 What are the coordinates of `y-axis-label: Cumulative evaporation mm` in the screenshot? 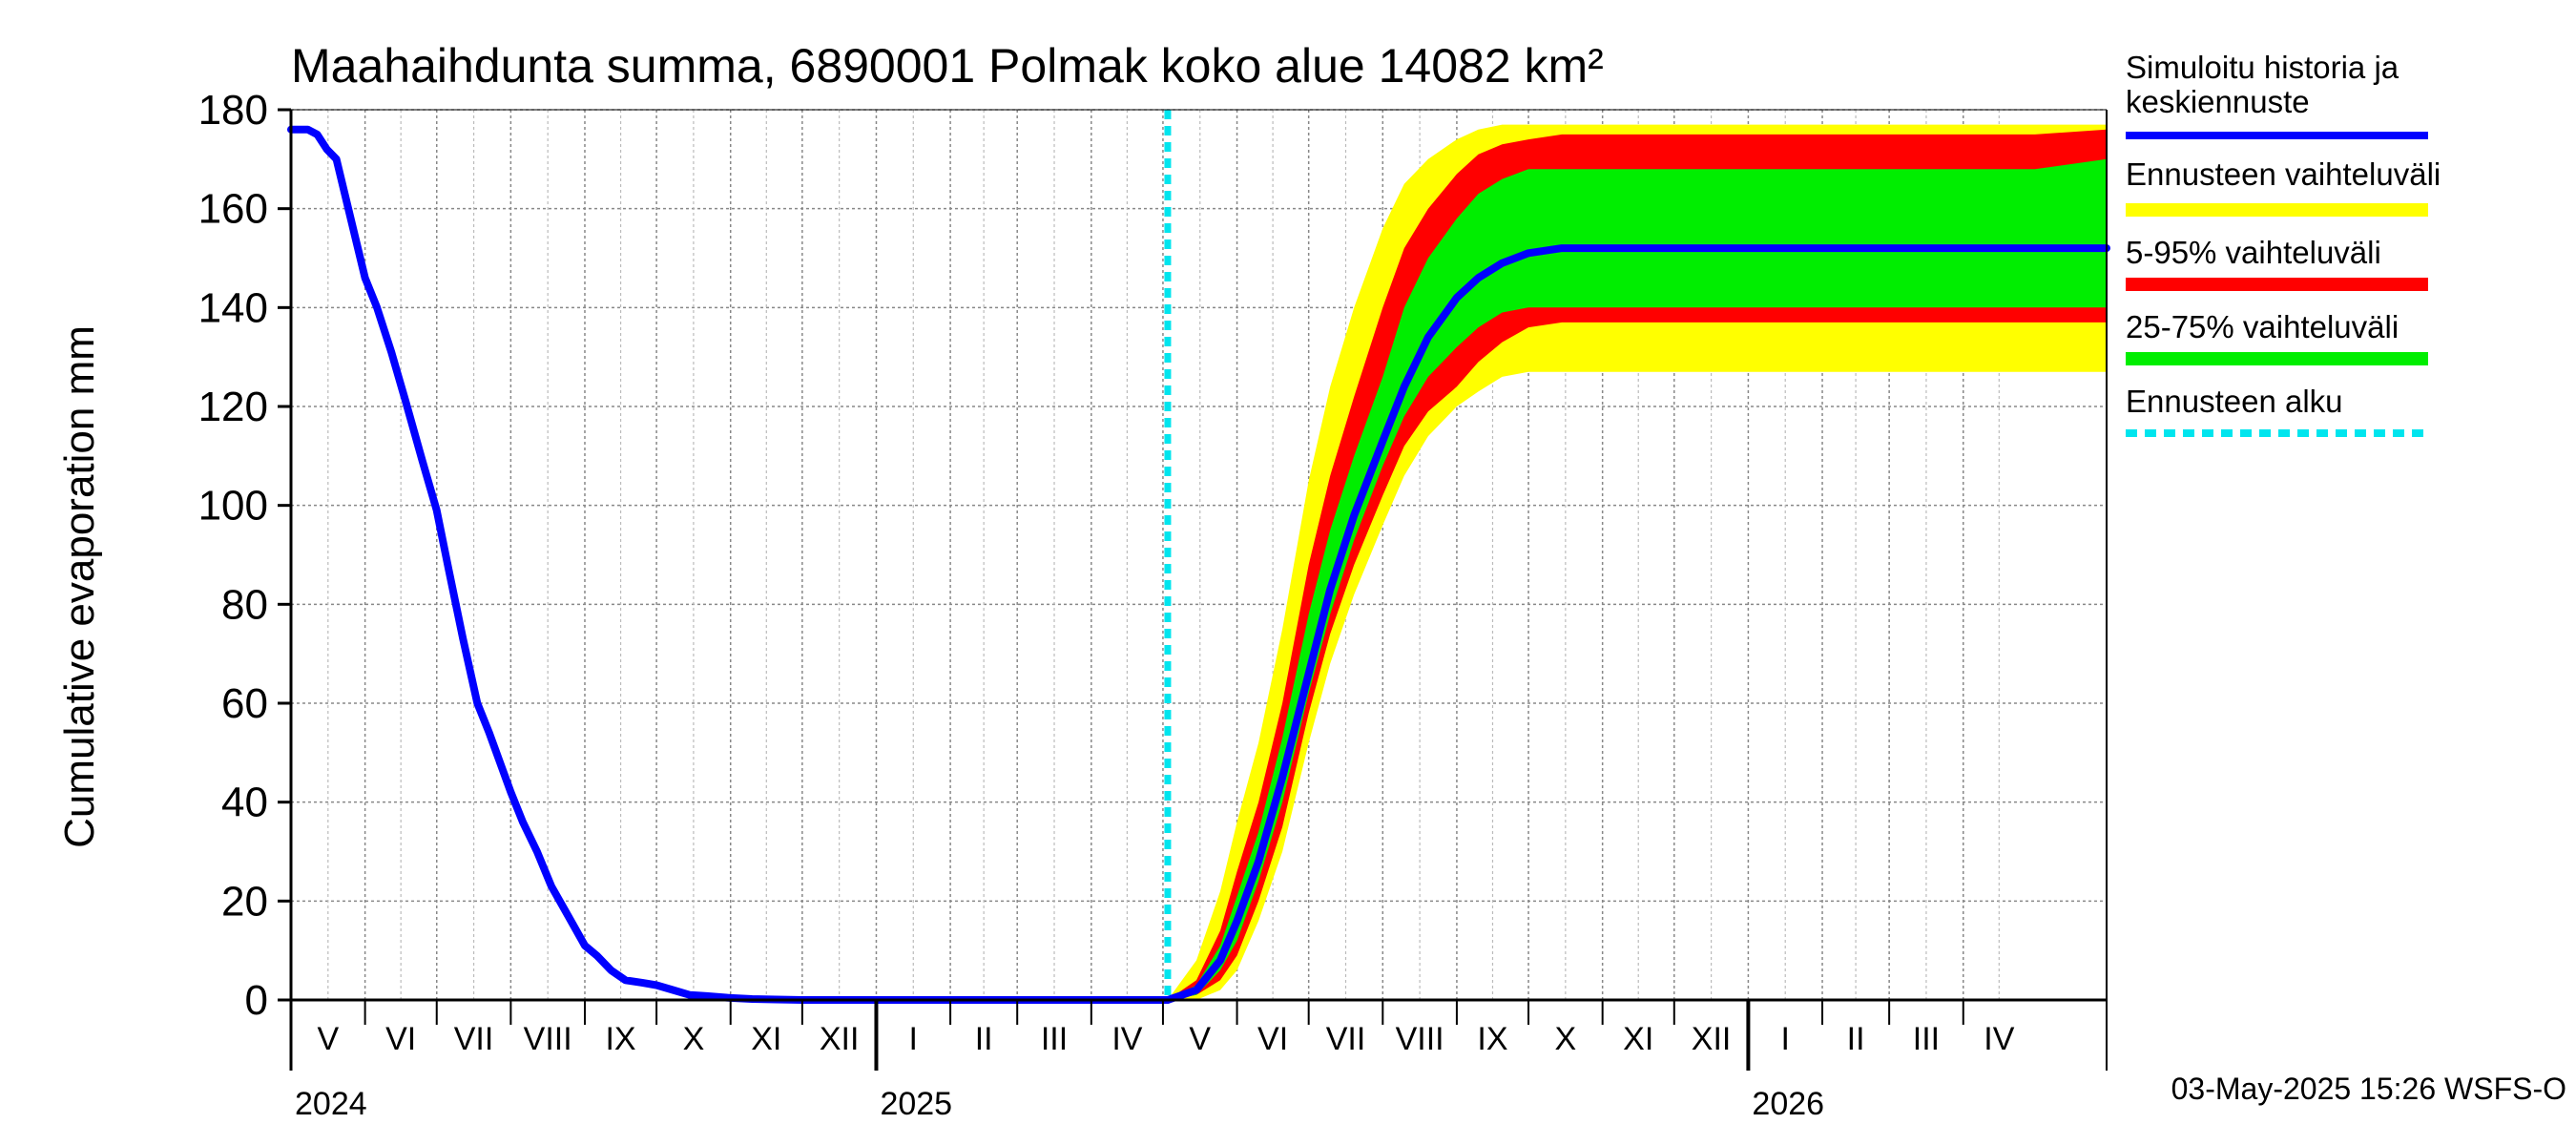 It's located at (79, 586).